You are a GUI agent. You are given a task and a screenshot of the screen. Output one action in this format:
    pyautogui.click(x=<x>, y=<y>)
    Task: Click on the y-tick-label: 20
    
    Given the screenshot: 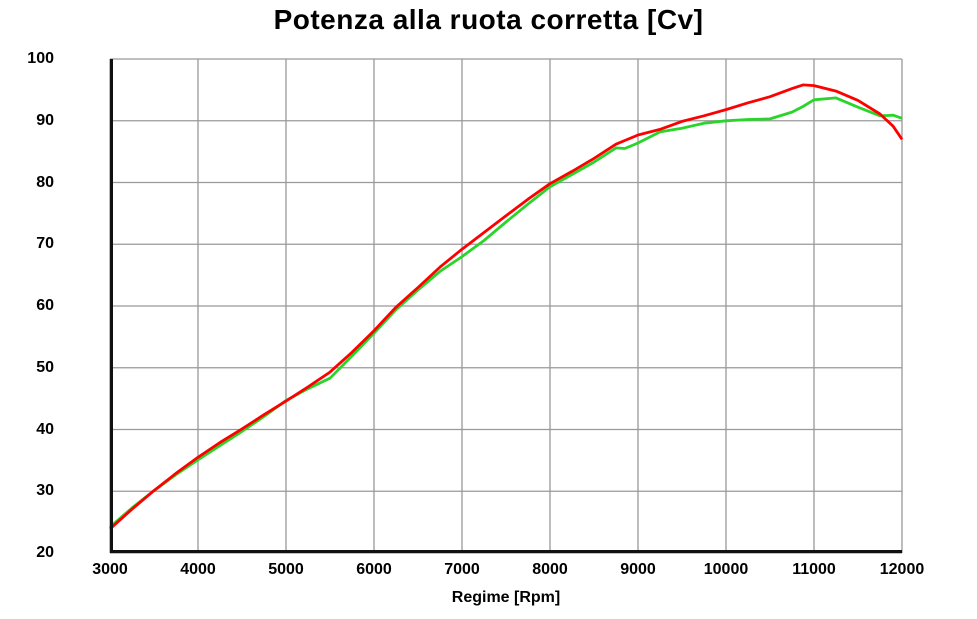 What is the action you would take?
    pyautogui.click(x=45, y=552)
    